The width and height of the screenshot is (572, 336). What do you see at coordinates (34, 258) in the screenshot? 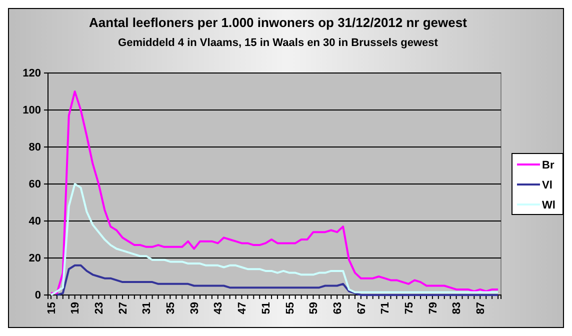
I see `y-tick-label: 20` at bounding box center [34, 258].